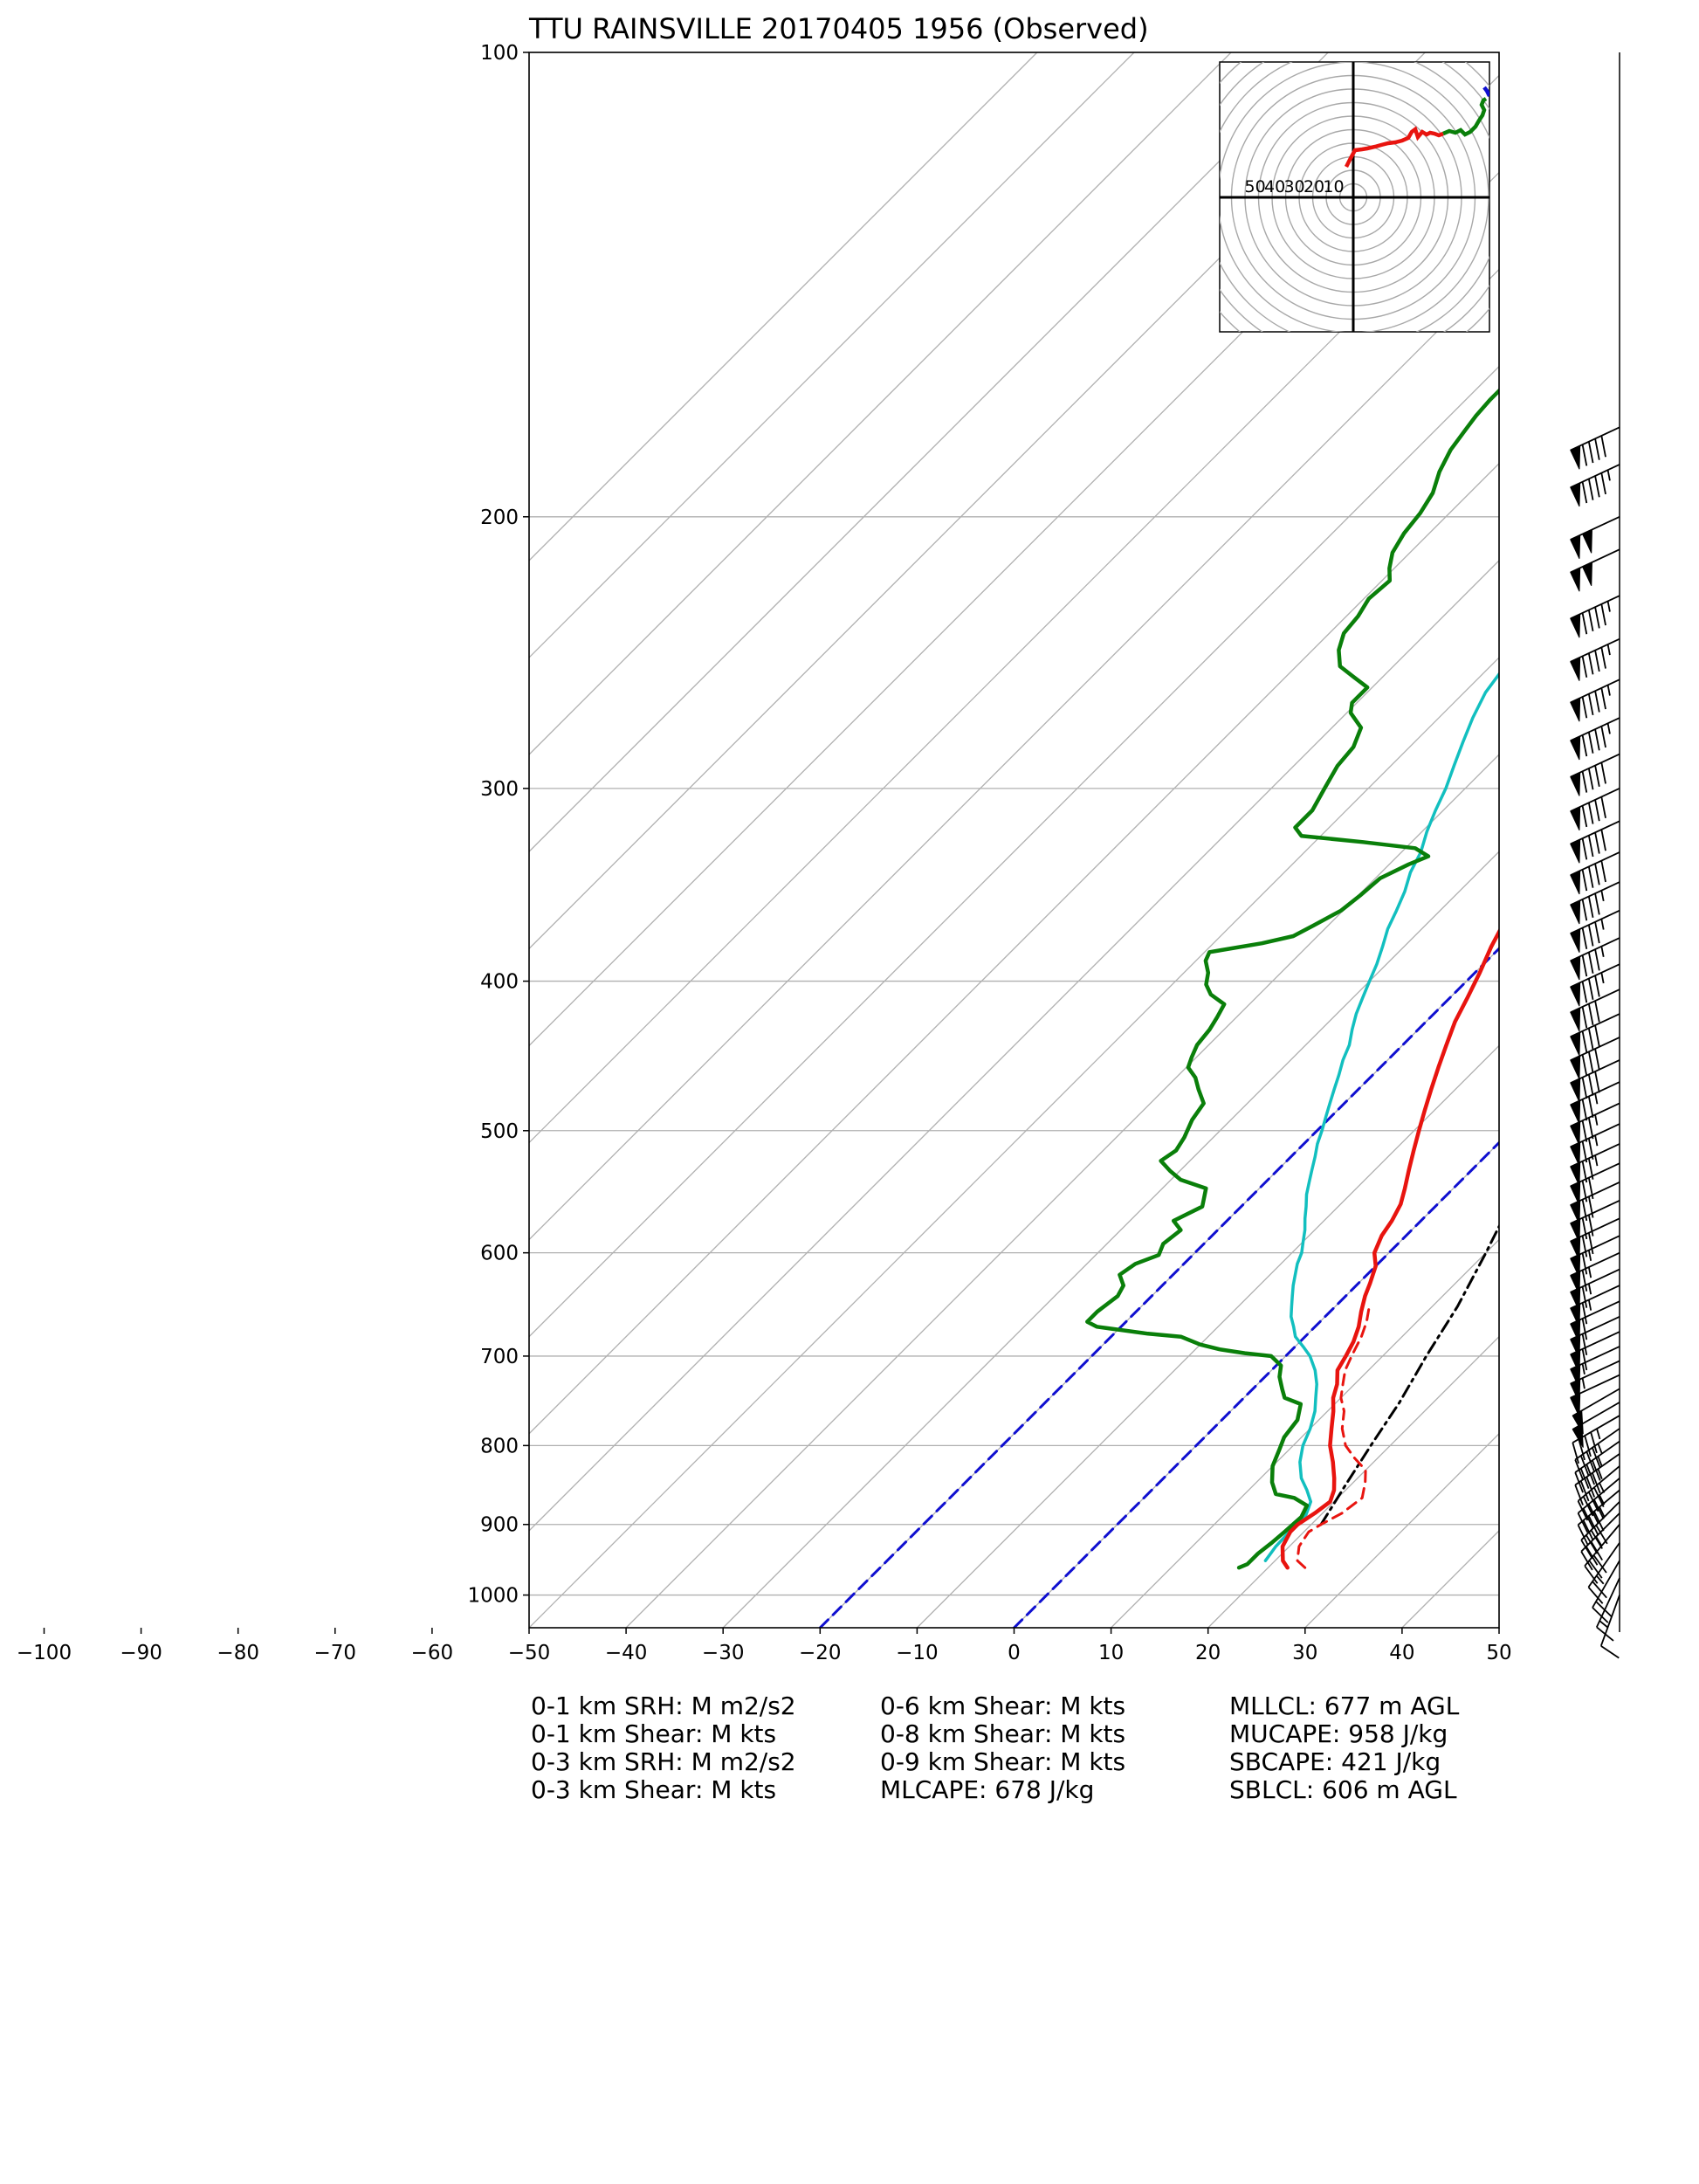 This screenshot has width=1699, height=2184. What do you see at coordinates (493, 1596) in the screenshot?
I see `y-tick-label: 1000` at bounding box center [493, 1596].